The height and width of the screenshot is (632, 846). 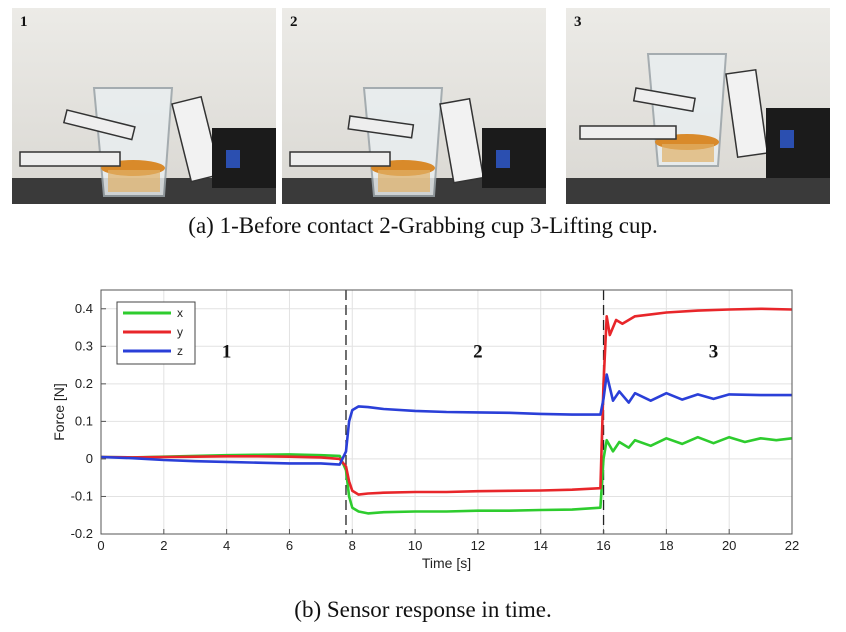 I want to click on x-tick-label: 14, so click(x=540, y=545).